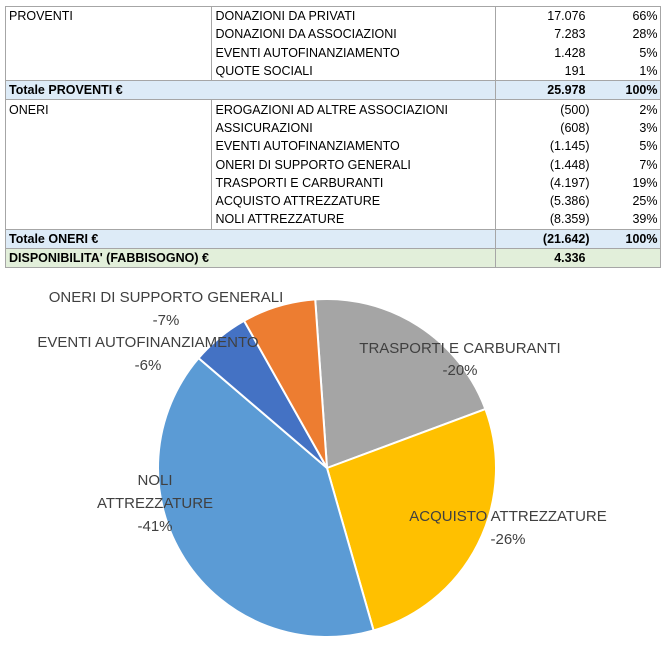 This screenshot has width=665, height=650. I want to click on table-row: ACQUISTO ATTREZZATURE (5.386) 25%, so click(333, 201).